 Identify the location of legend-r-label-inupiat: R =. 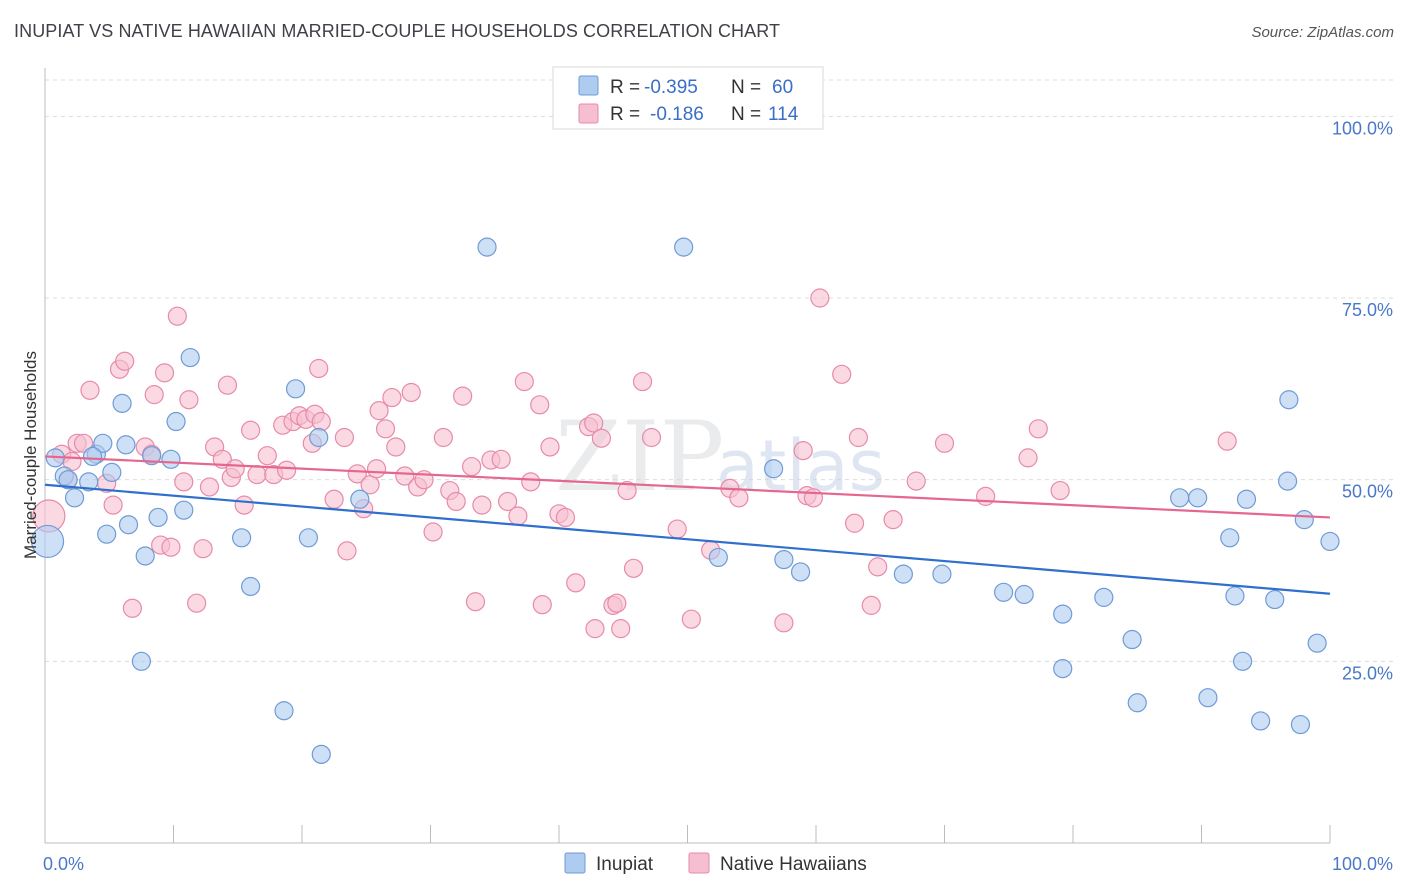
(625, 87).